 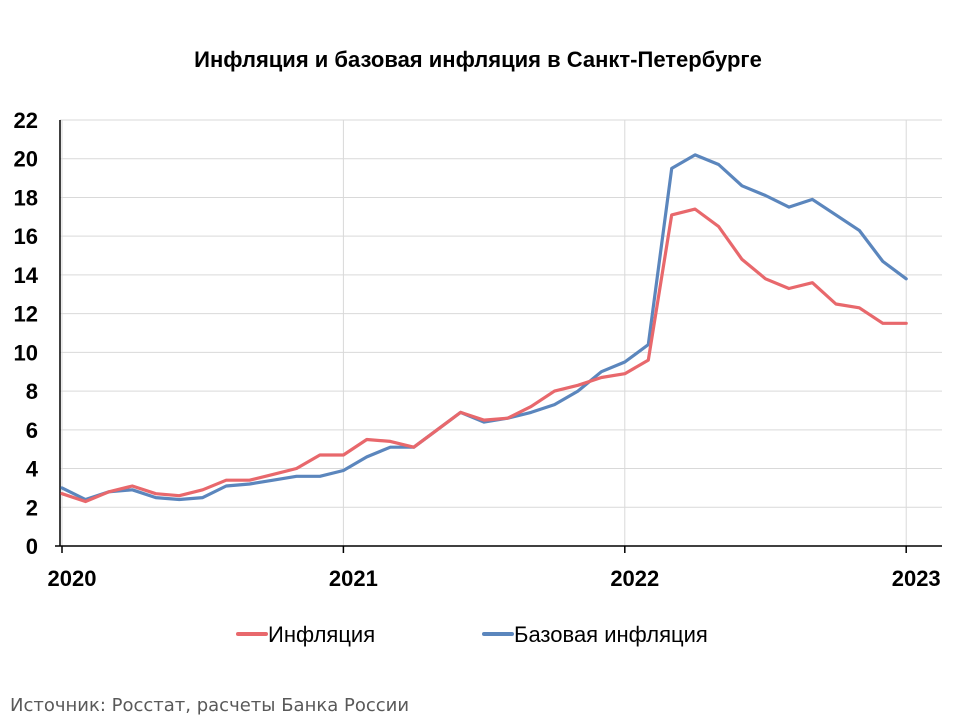 What do you see at coordinates (916, 578) in the screenshot?
I see `x-tick-label: 2023` at bounding box center [916, 578].